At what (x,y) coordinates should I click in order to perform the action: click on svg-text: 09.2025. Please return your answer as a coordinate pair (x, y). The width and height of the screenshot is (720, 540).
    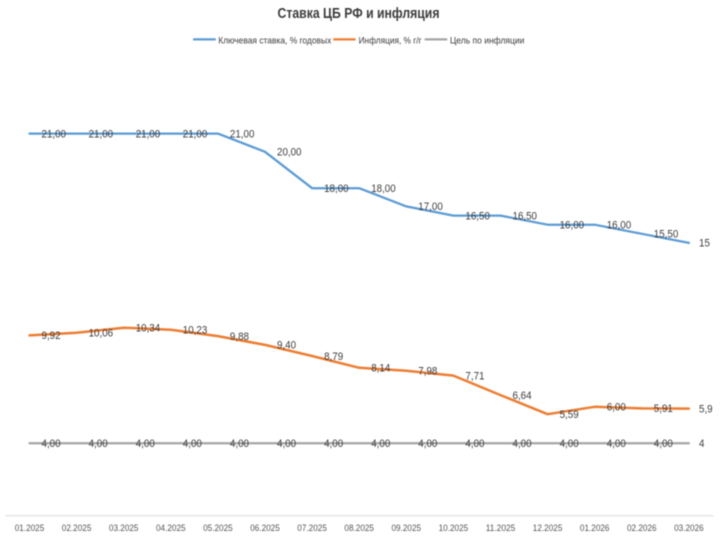
    Looking at the image, I should click on (407, 528).